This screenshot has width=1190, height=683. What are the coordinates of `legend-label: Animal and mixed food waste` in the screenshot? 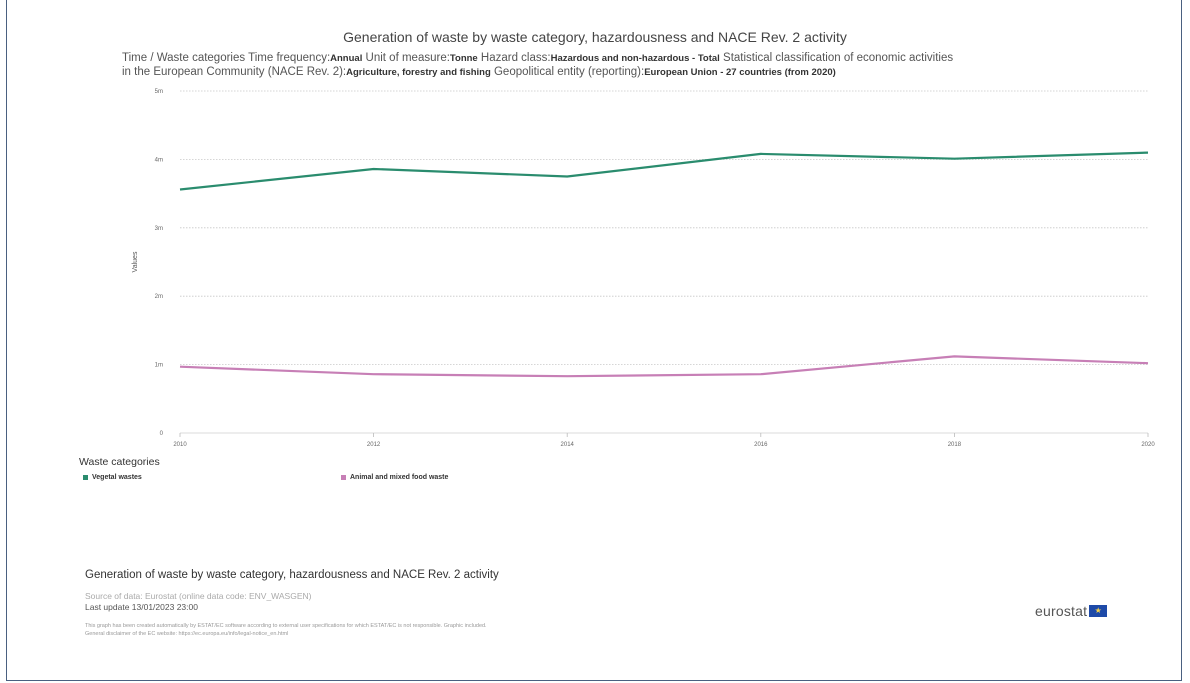 It's located at (399, 477).